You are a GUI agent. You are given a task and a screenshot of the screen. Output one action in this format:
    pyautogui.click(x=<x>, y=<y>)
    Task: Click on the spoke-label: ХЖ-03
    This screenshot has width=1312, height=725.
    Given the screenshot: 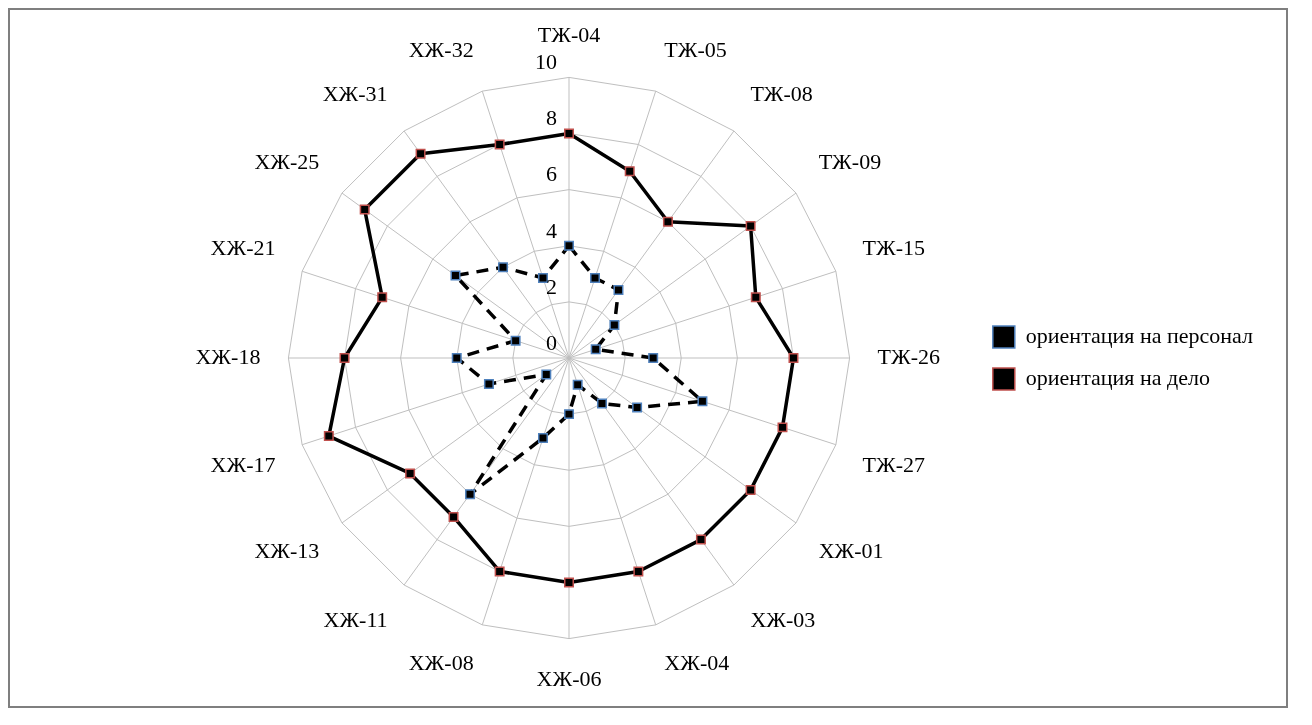 What is the action you would take?
    pyautogui.click(x=783, y=619)
    